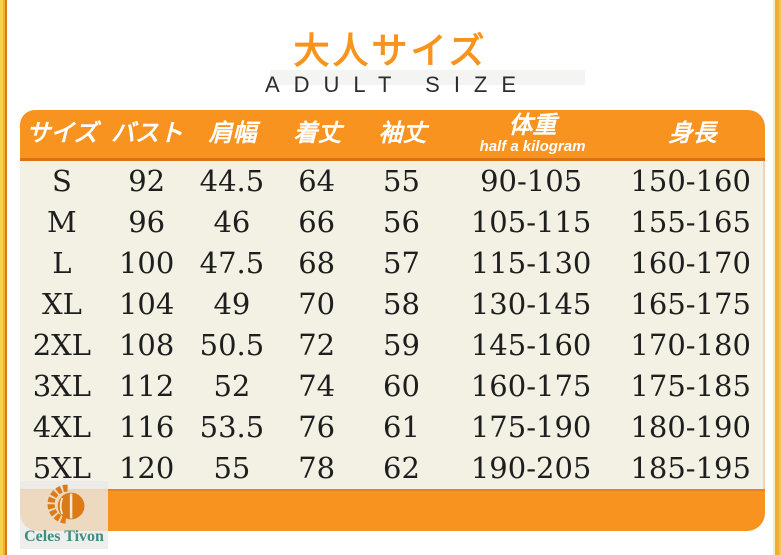  I want to click on column-header-sleeve: 袖丈, so click(402, 133).